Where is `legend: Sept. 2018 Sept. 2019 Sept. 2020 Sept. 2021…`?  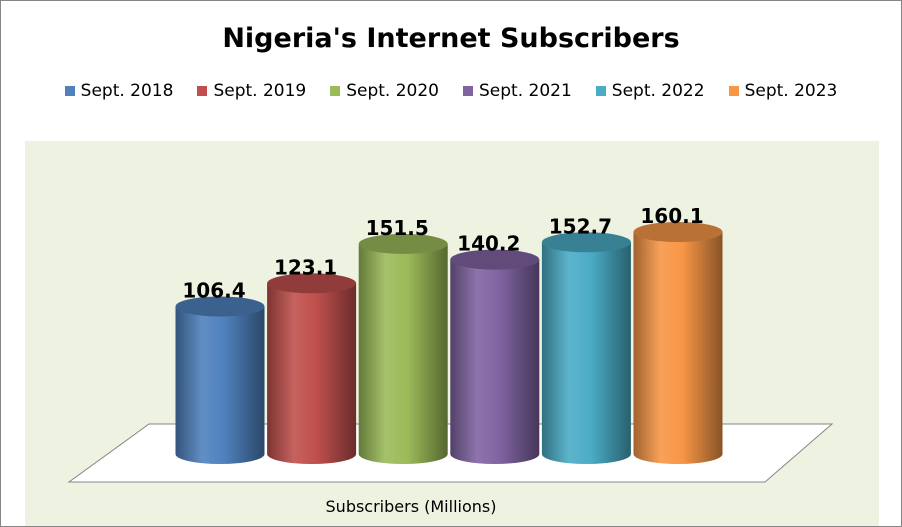
legend: Sept. 2018 Sept. 2019 Sept. 2020 Sept. 2021… is located at coordinates (451, 91).